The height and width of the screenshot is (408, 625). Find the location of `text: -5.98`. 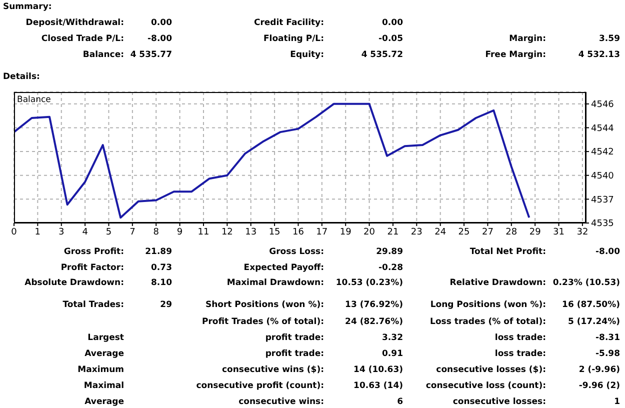

text: -5.98 is located at coordinates (608, 354).